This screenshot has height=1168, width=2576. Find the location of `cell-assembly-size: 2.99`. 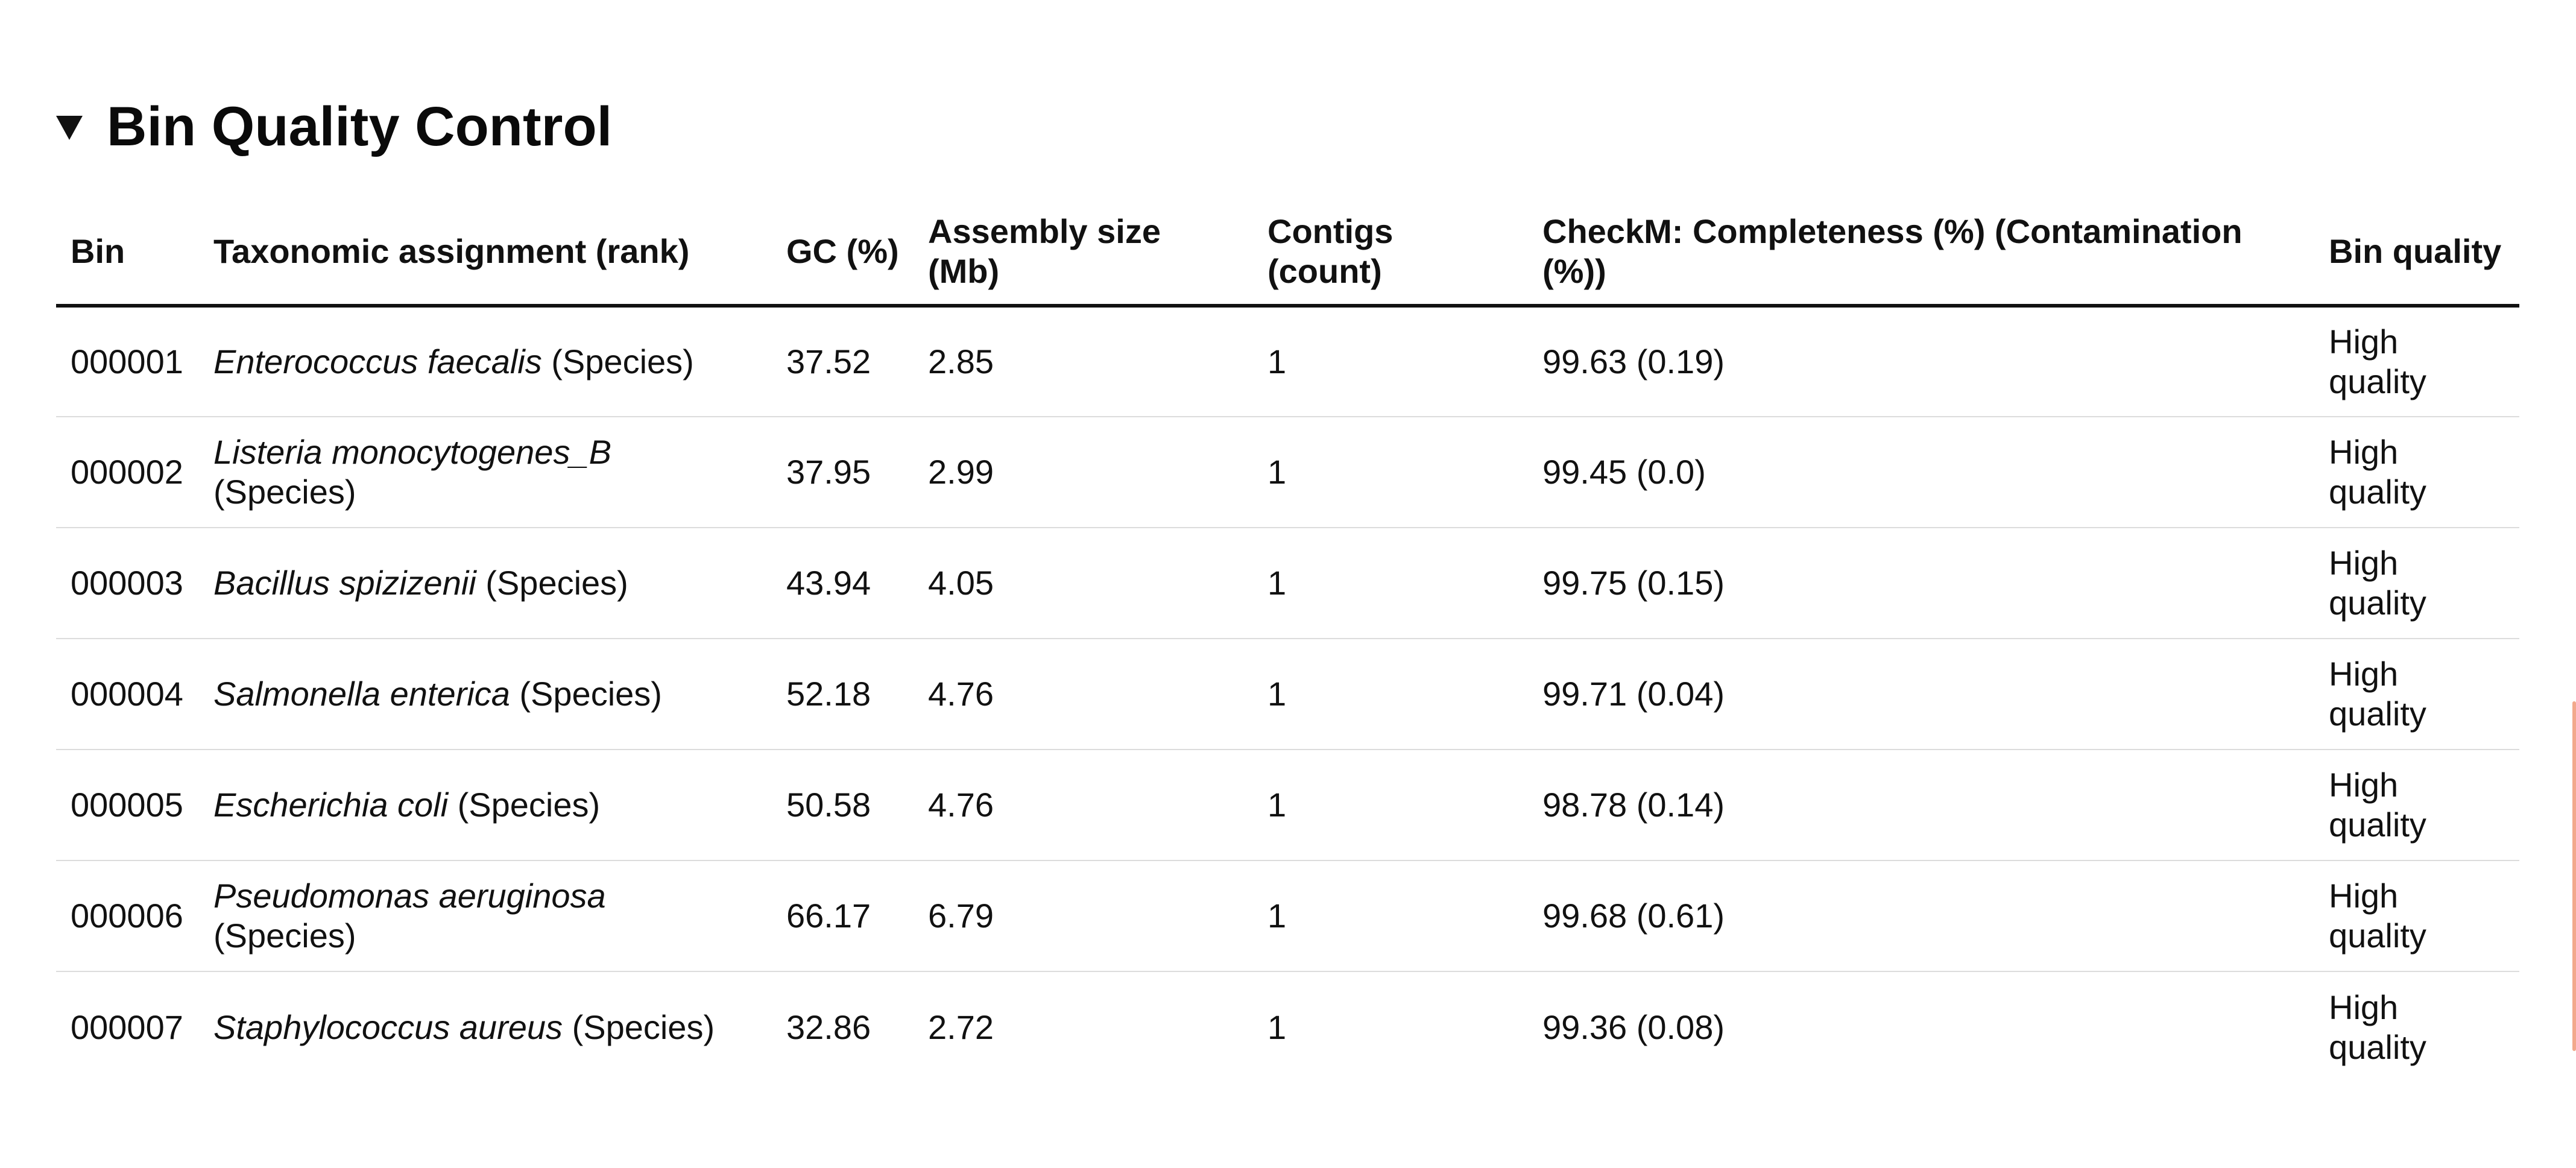

cell-assembly-size: 2.99 is located at coordinates (1083, 472).